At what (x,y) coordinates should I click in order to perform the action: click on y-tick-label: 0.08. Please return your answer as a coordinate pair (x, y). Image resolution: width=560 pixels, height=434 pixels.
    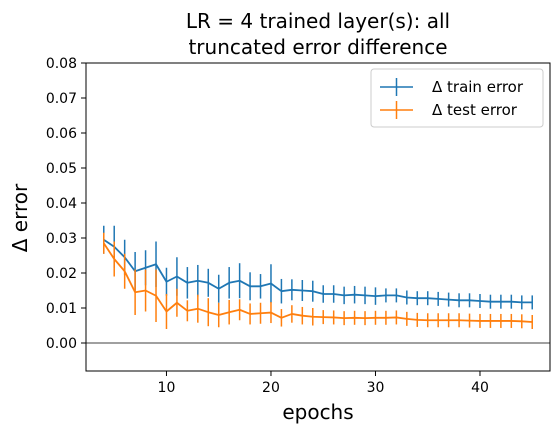
    Looking at the image, I should click on (61, 64).